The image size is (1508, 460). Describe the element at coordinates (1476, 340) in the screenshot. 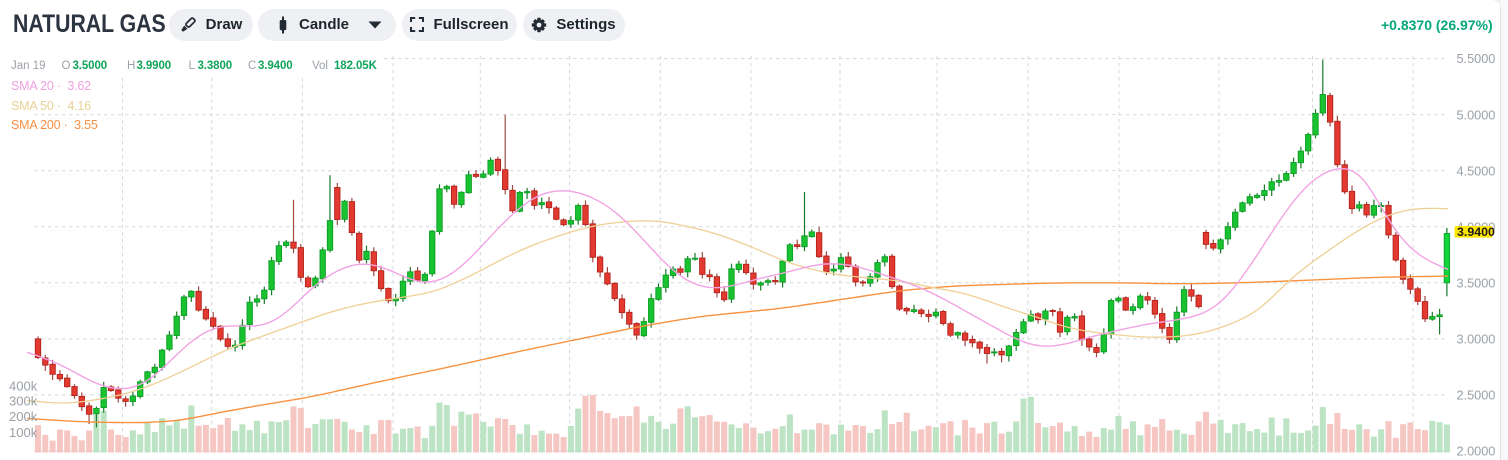

I see `svg-text: 3.0000` at that location.